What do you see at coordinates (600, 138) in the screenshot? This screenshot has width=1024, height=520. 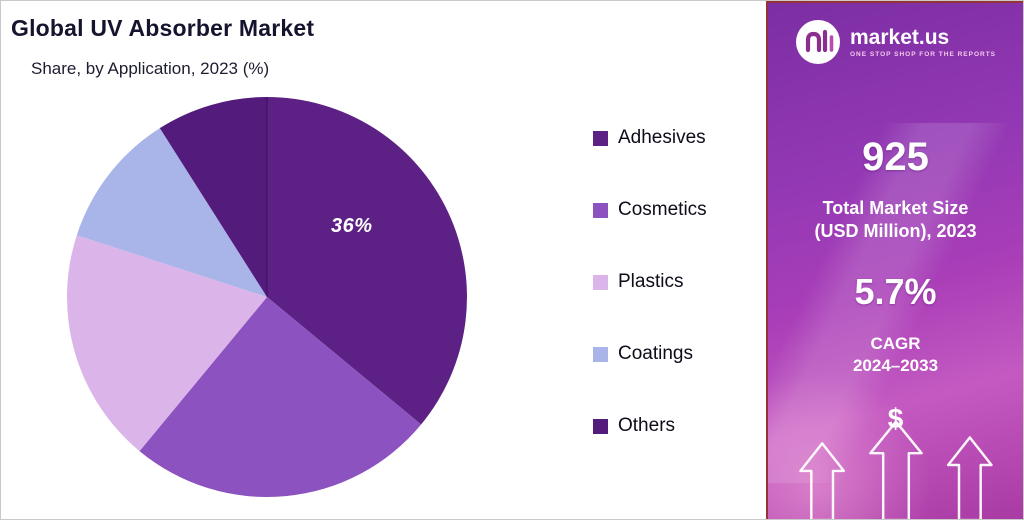 I see `legend-swatch-adhesives` at bounding box center [600, 138].